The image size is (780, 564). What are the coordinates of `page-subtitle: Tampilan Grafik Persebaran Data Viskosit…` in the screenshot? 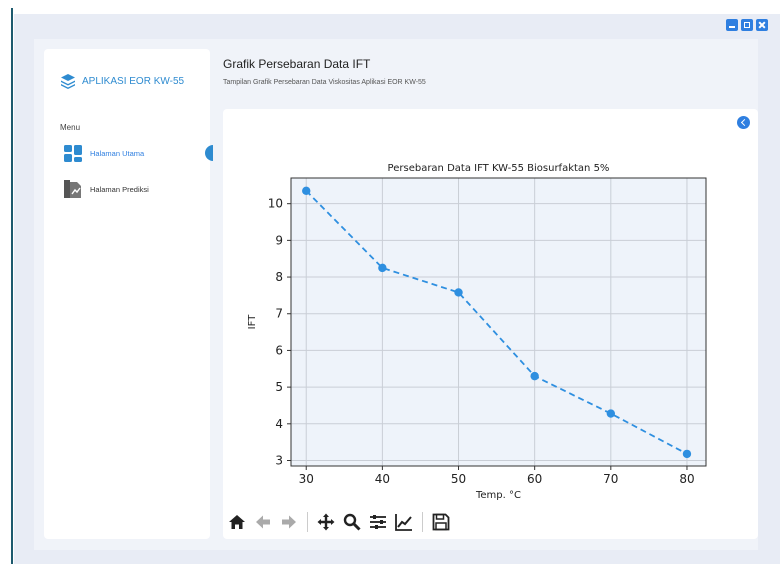 It's located at (324, 82).